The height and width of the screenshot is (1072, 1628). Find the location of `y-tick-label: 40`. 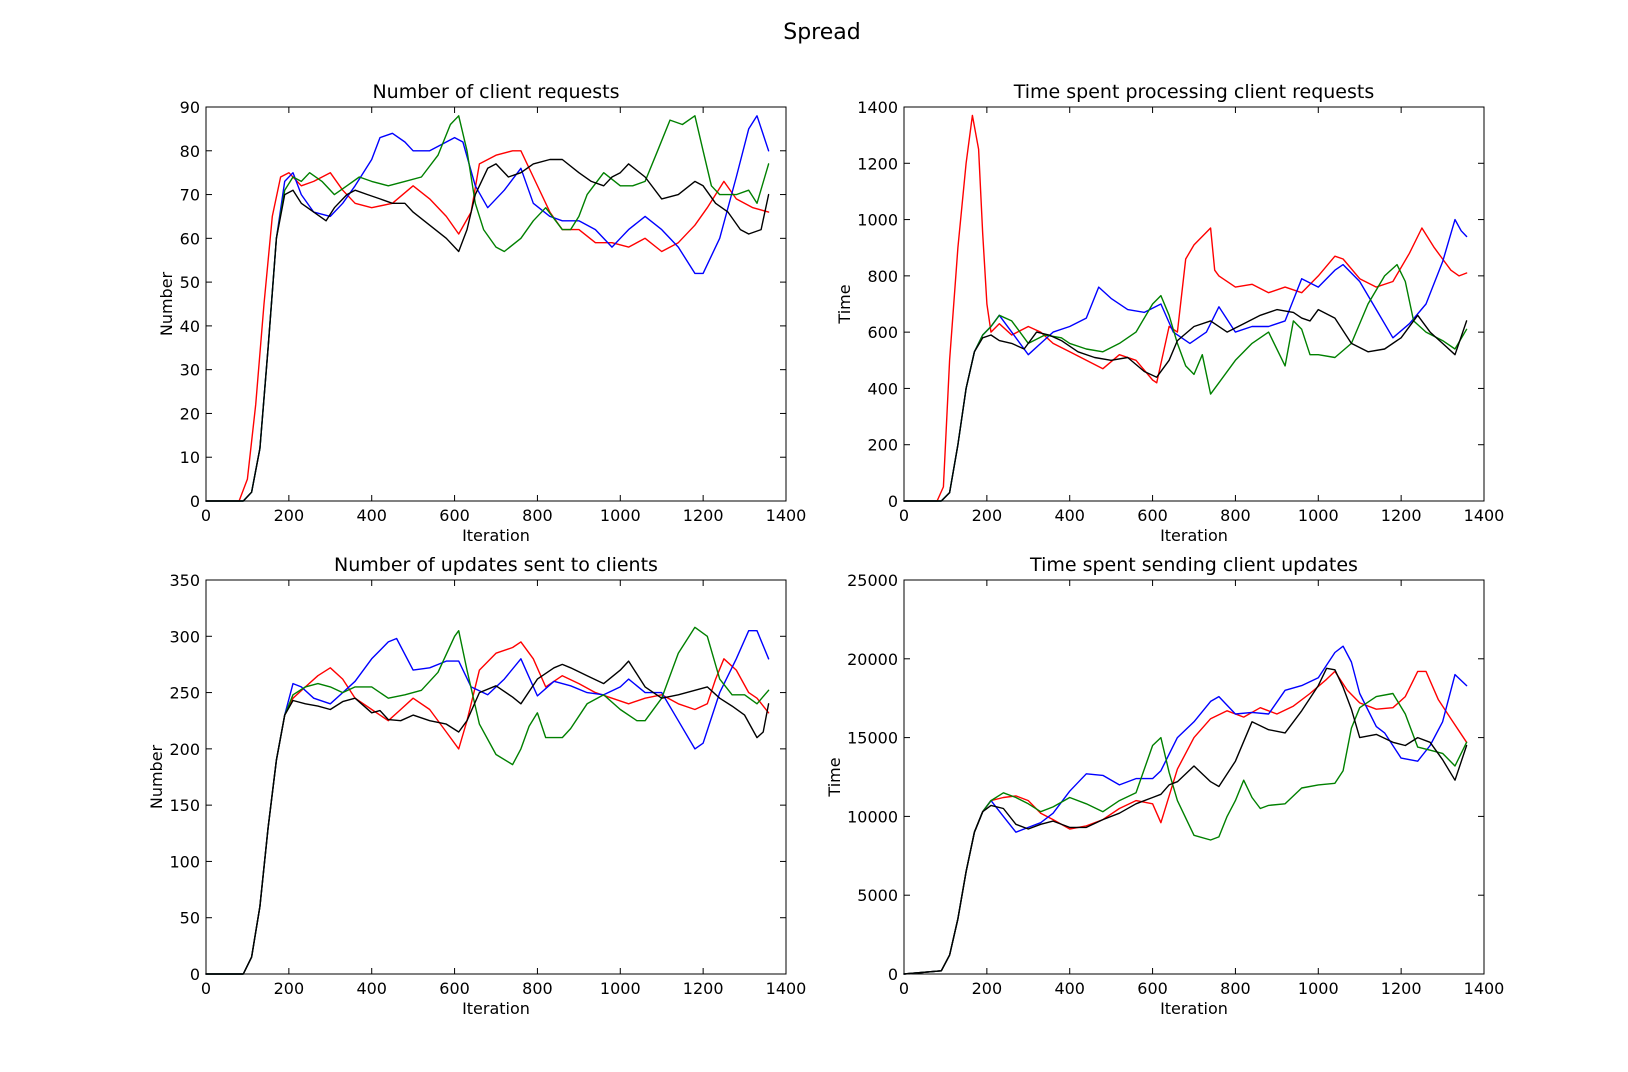

y-tick-label: 40 is located at coordinates (190, 326).